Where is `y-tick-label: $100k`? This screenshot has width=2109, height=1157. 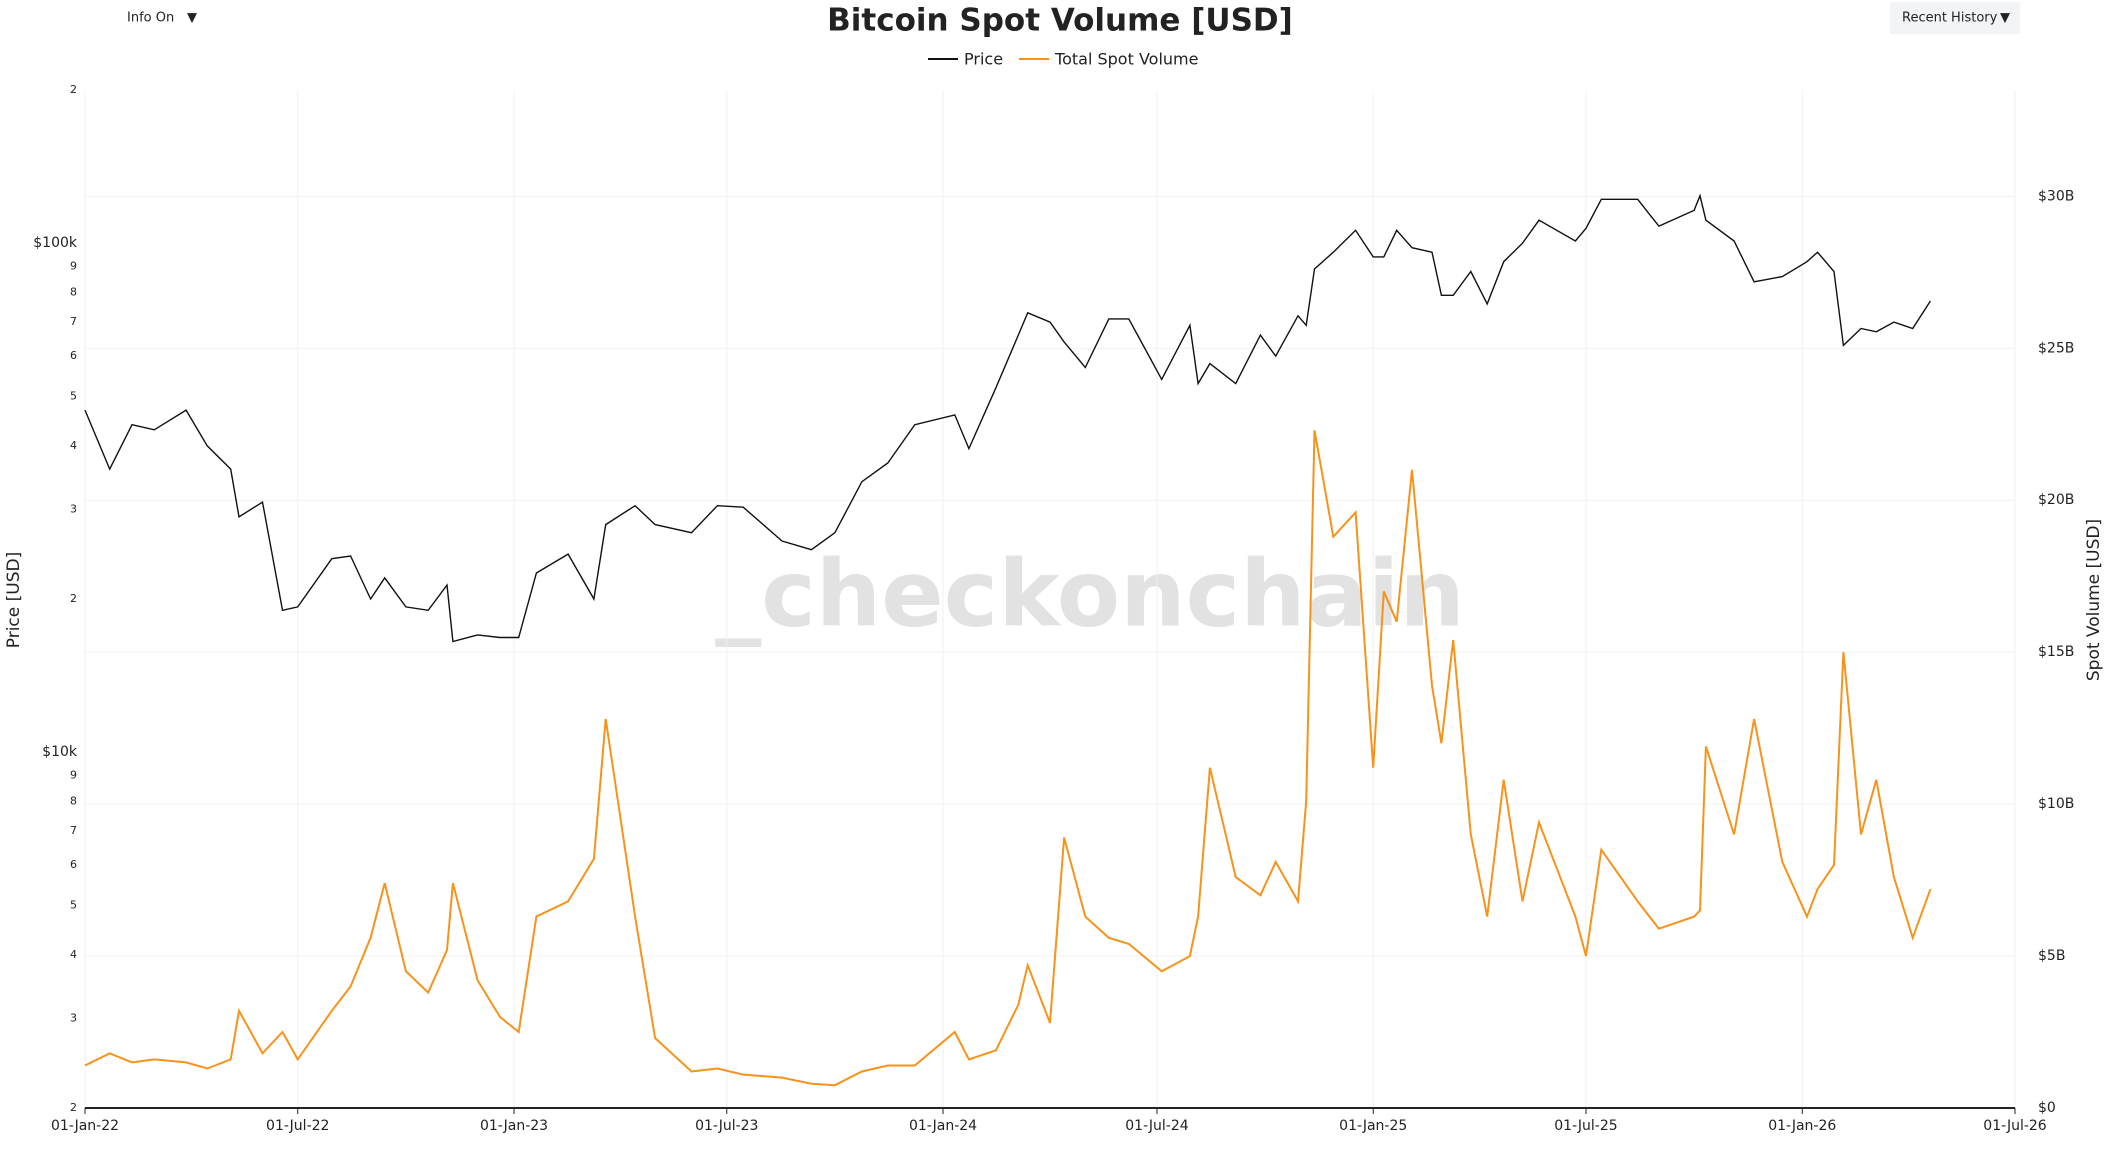 y-tick-label: $100k is located at coordinates (55, 243).